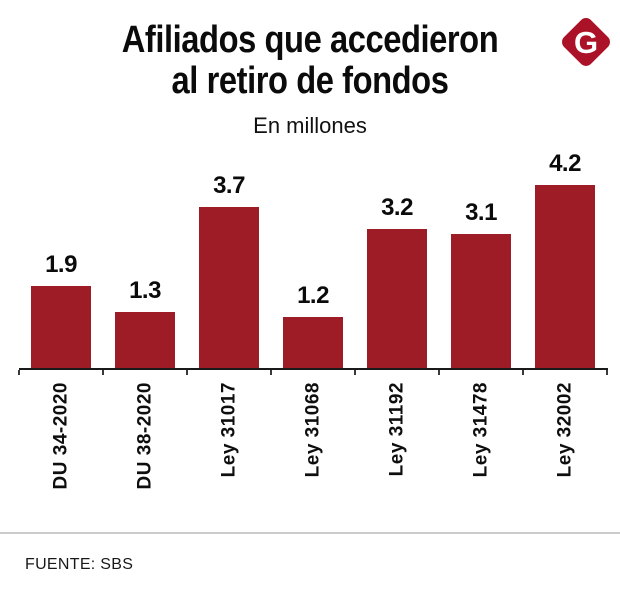 This screenshot has width=620, height=609. Describe the element at coordinates (145, 436) in the screenshot. I see `x-axis-label: DU 38-2020` at that location.